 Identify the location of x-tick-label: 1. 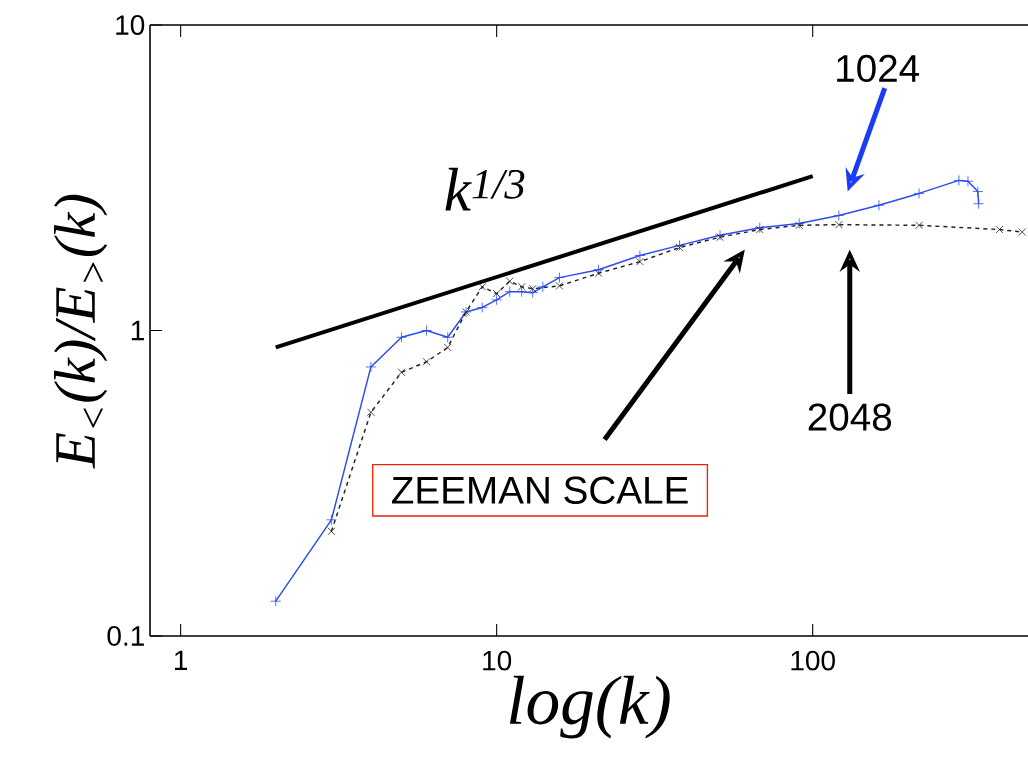
(181, 660).